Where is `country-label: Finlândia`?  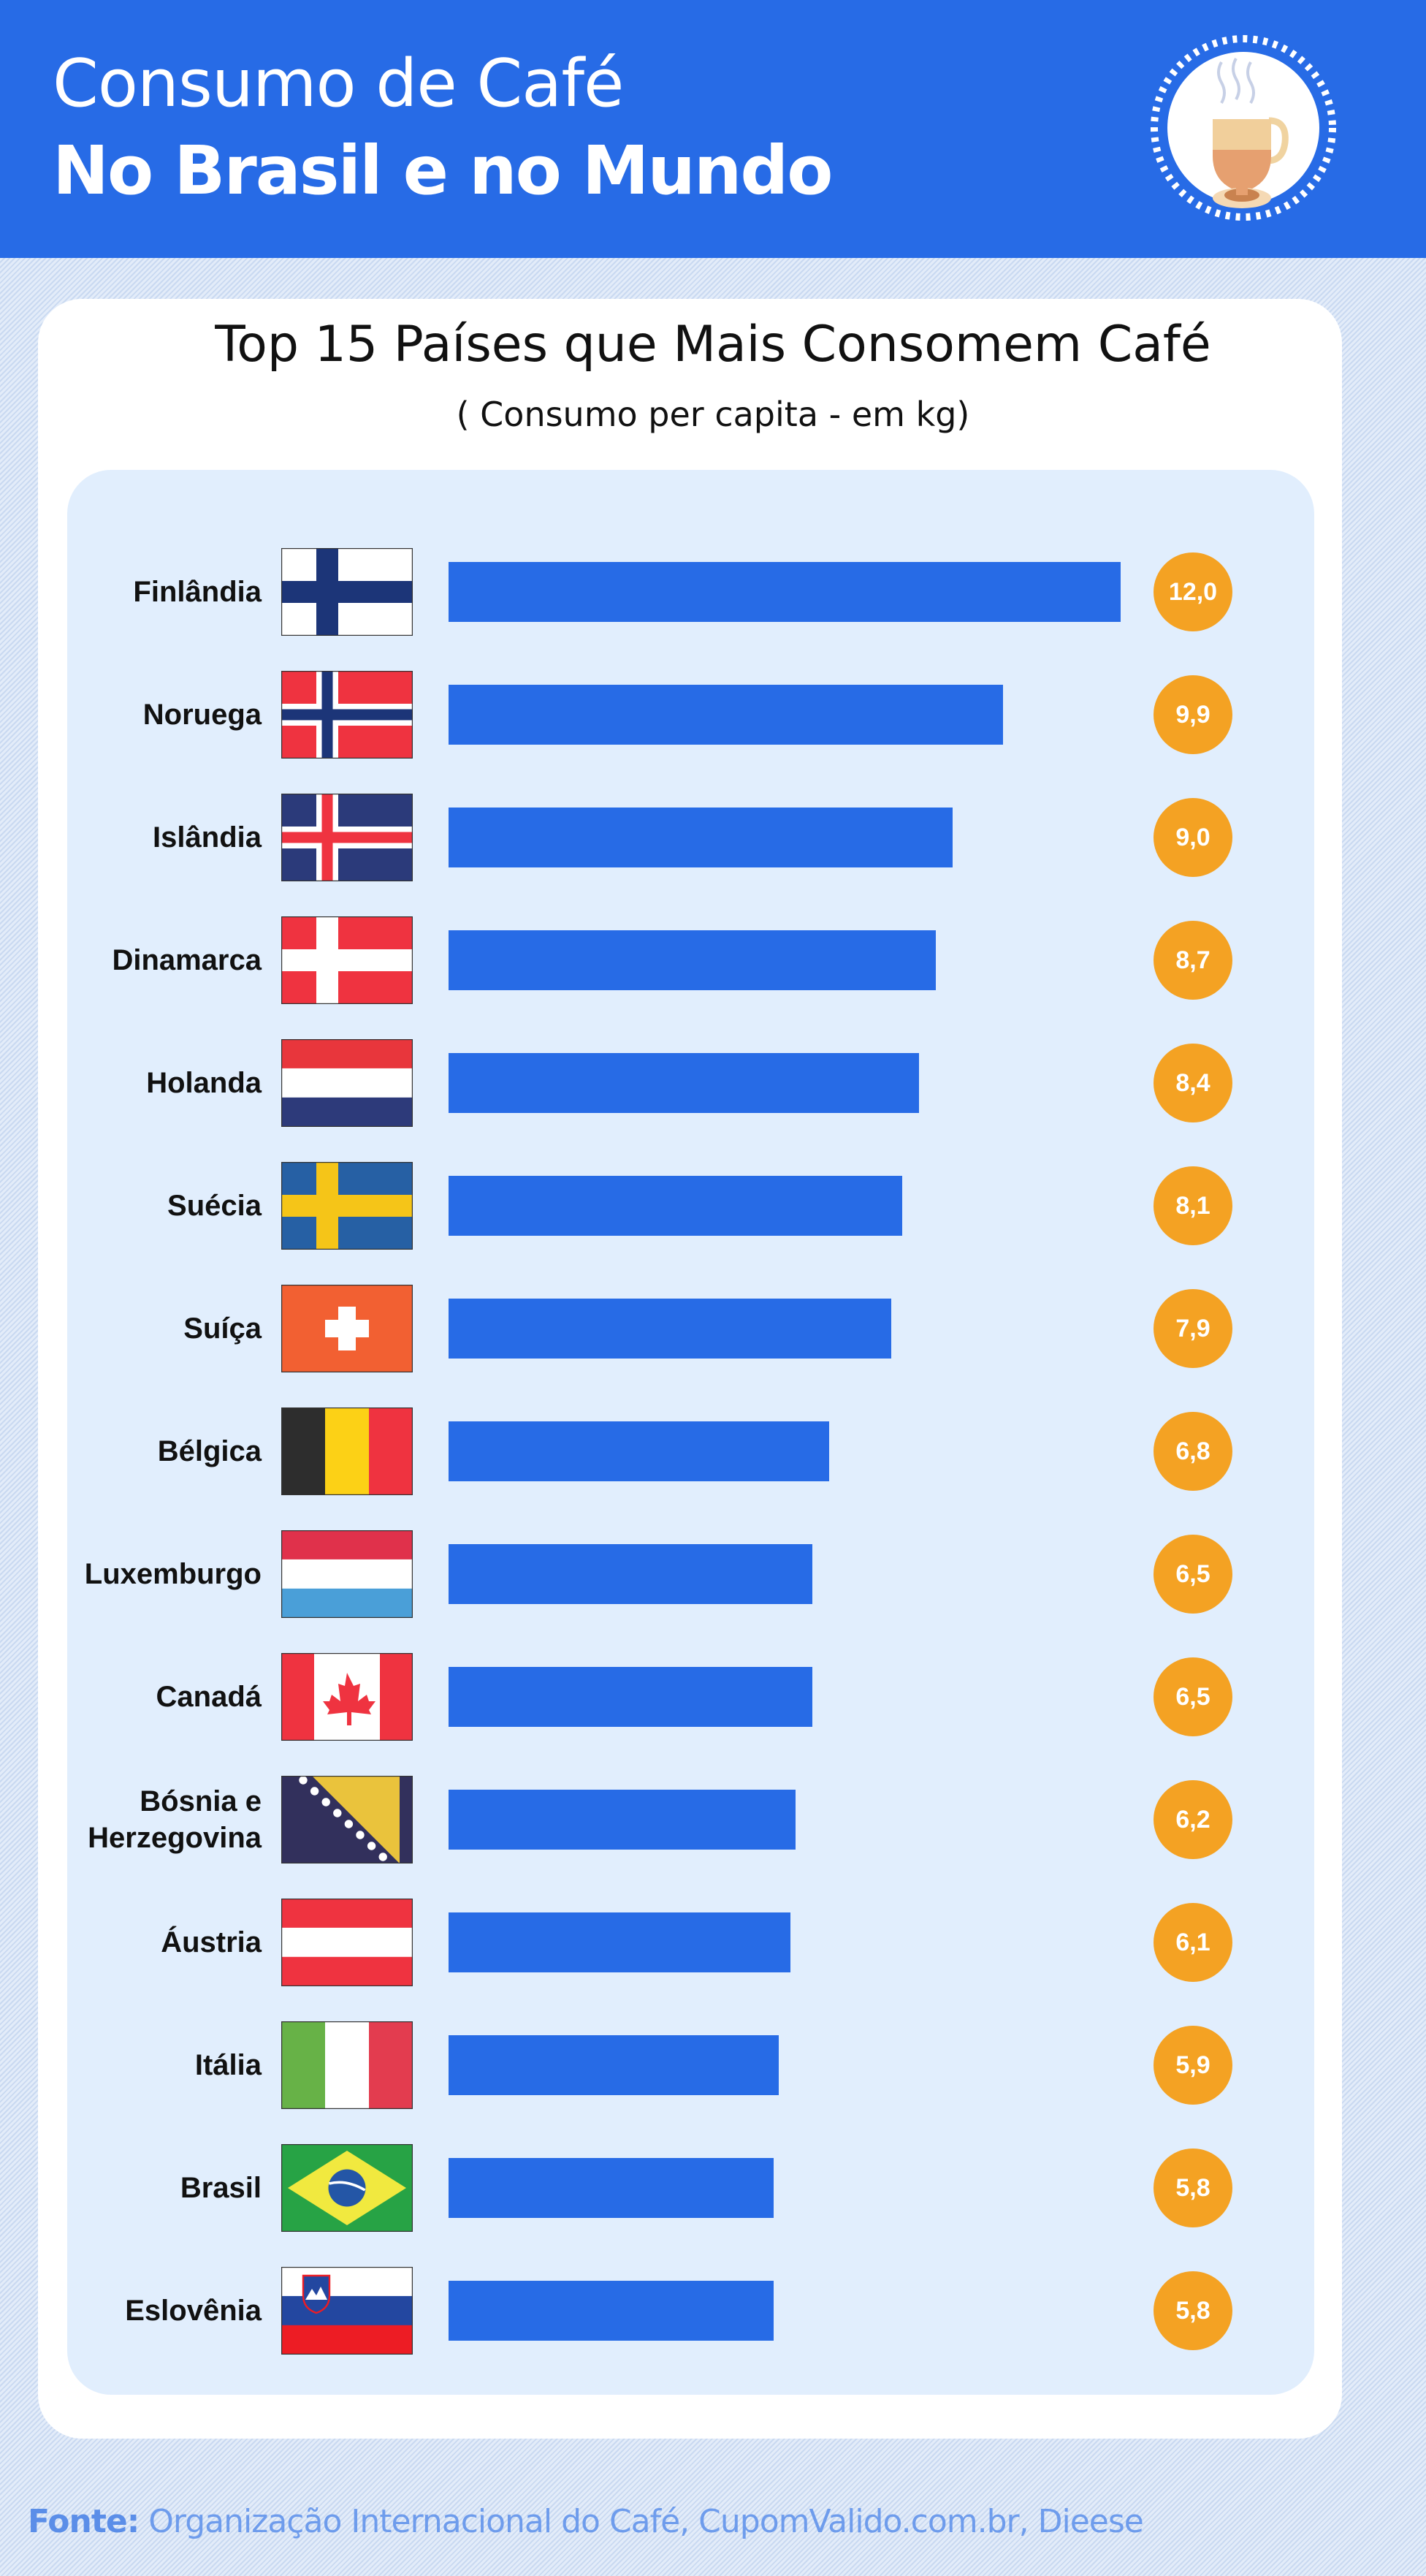
country-label: Finlândia is located at coordinates (197, 592).